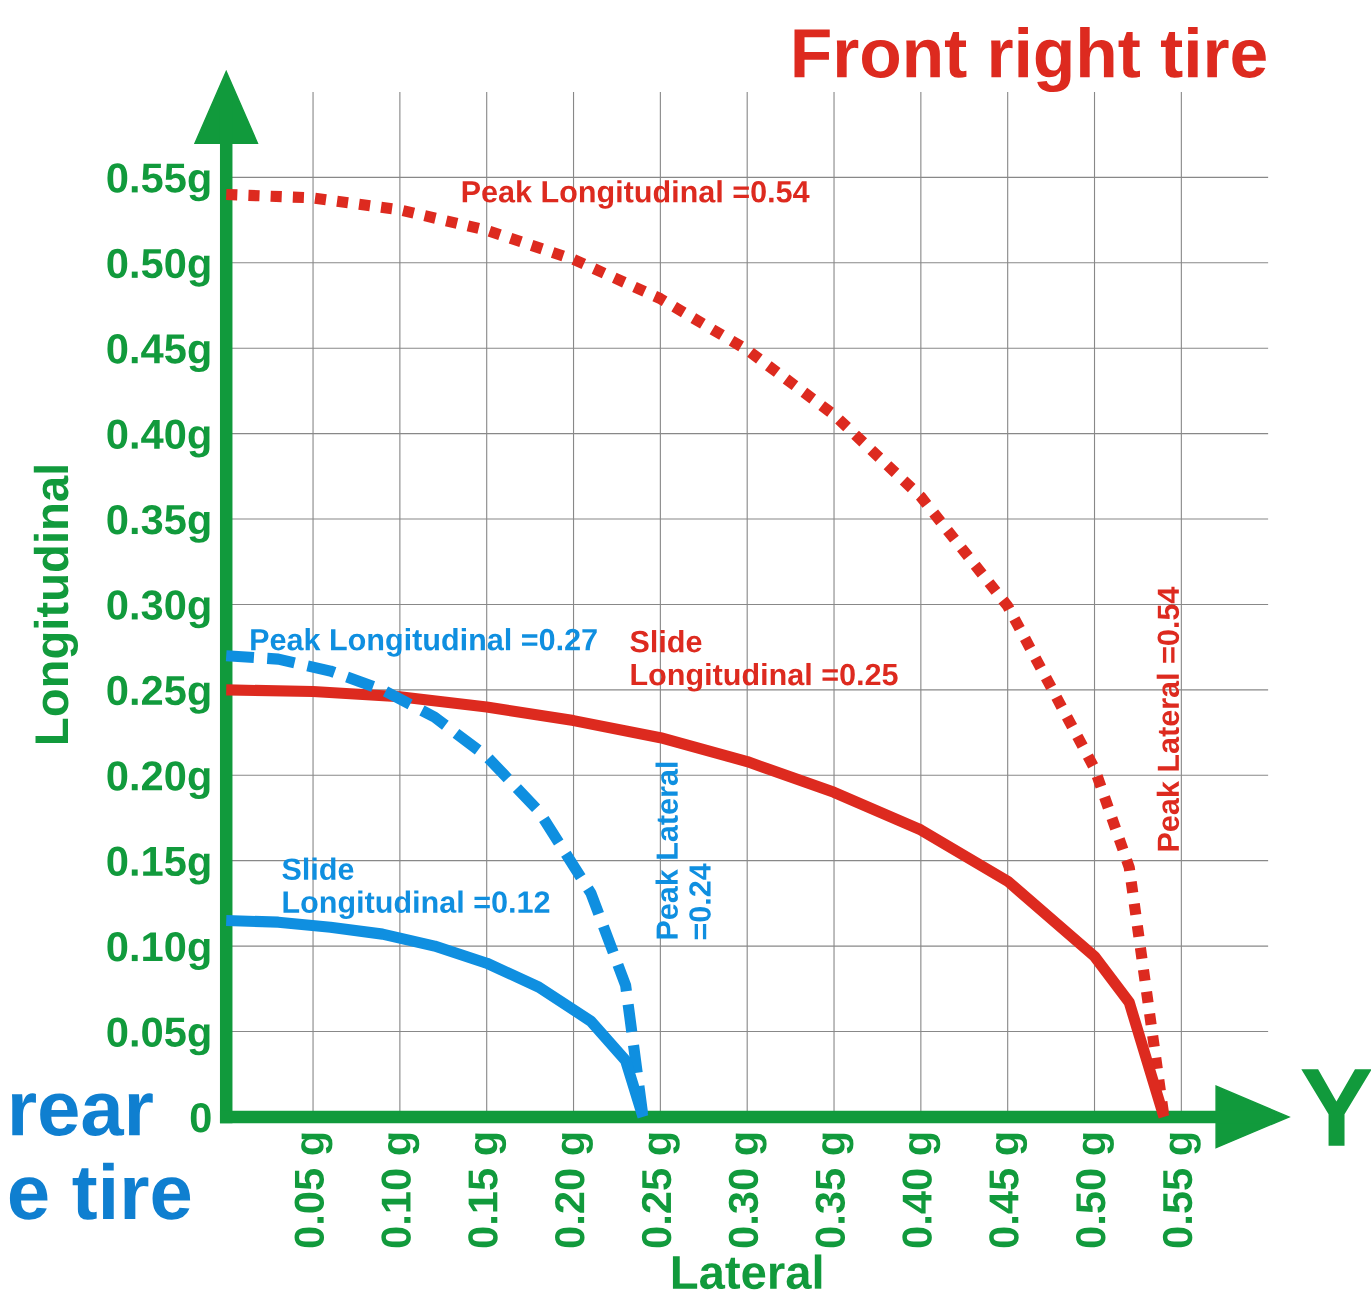  Describe the element at coordinates (1008, 1190) in the screenshot. I see `x-tick-label: 0.45 g` at that location.